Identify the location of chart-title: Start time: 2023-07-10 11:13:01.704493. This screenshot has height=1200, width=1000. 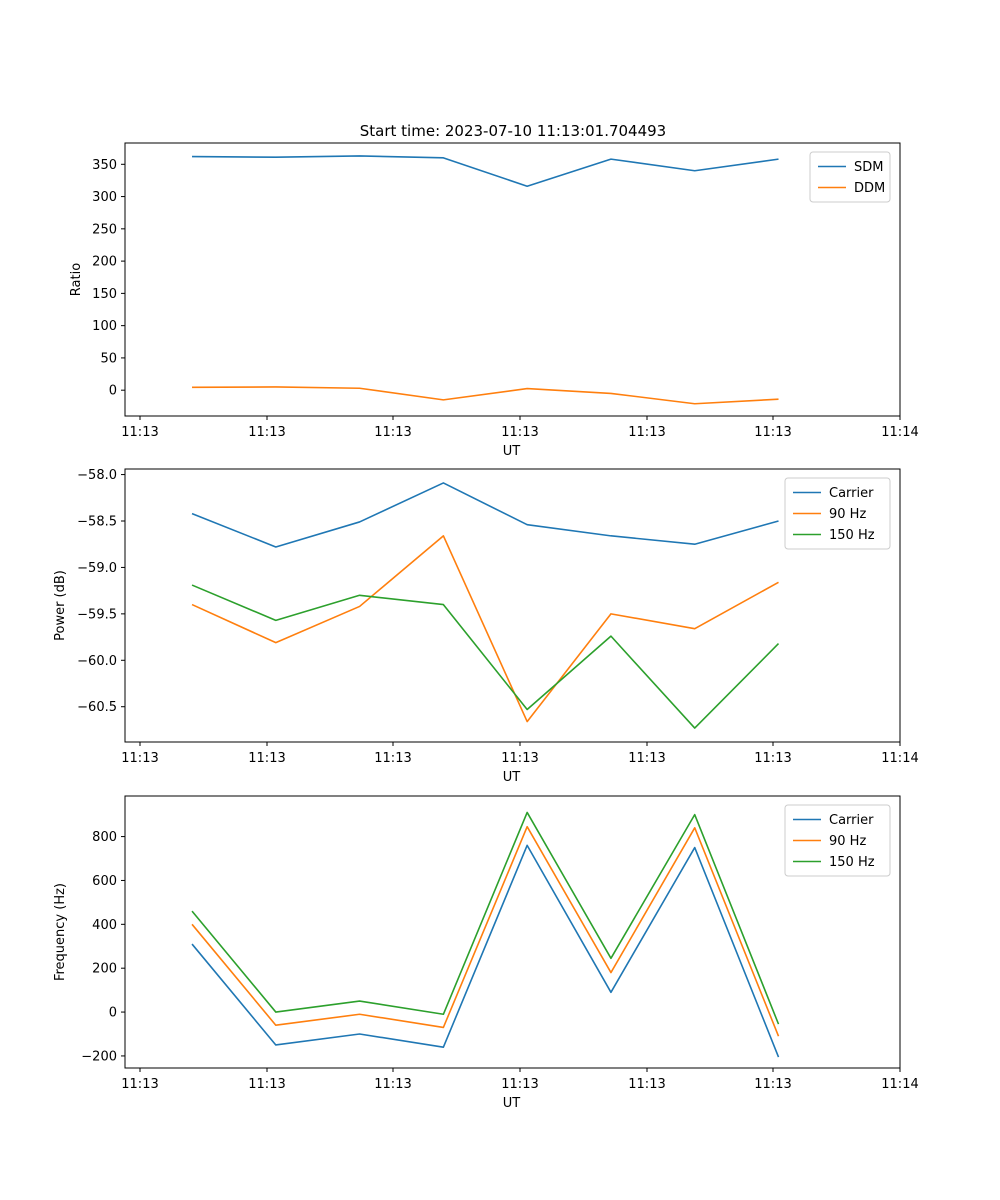
(513, 131).